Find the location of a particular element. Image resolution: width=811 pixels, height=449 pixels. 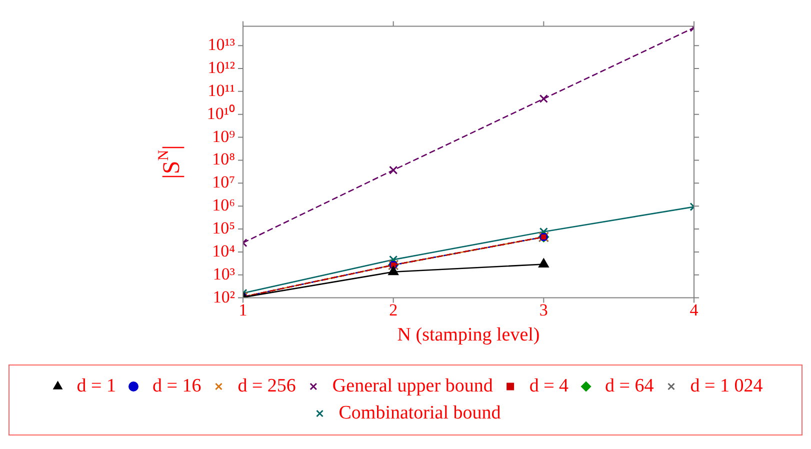

legend-label: Combinatorial bound is located at coordinates (420, 413).